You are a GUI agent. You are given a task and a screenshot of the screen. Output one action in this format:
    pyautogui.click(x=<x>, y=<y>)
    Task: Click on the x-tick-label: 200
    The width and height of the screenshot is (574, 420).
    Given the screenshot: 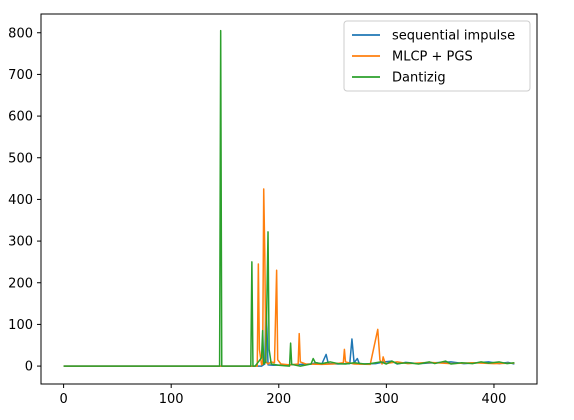 What is the action you would take?
    pyautogui.click(x=278, y=399)
    